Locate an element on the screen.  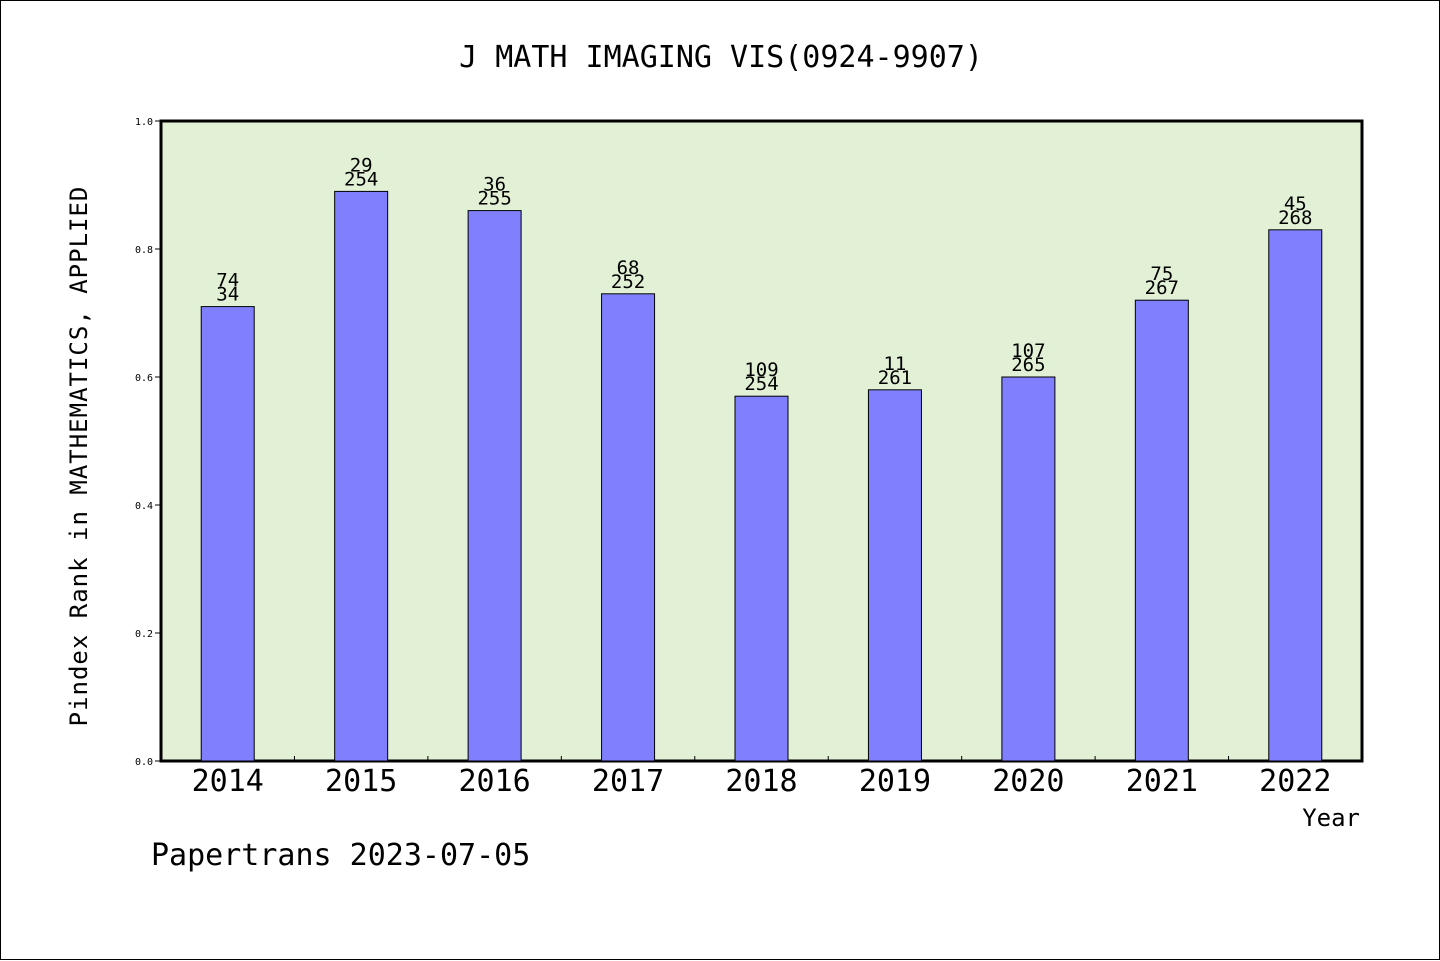
bar-2022 is located at coordinates (1295, 495).